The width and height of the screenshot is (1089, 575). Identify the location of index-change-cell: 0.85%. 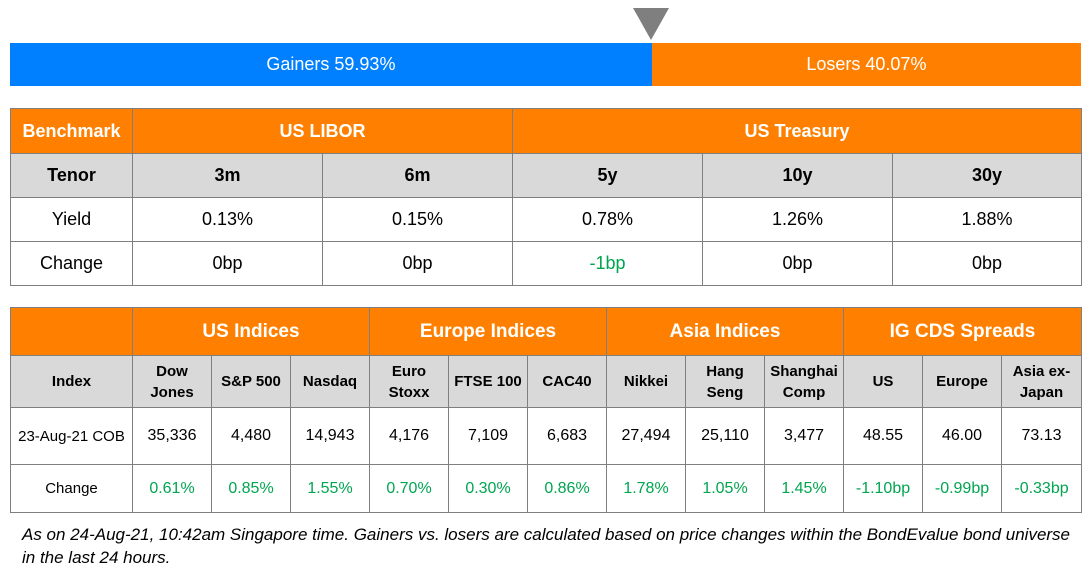
(251, 488).